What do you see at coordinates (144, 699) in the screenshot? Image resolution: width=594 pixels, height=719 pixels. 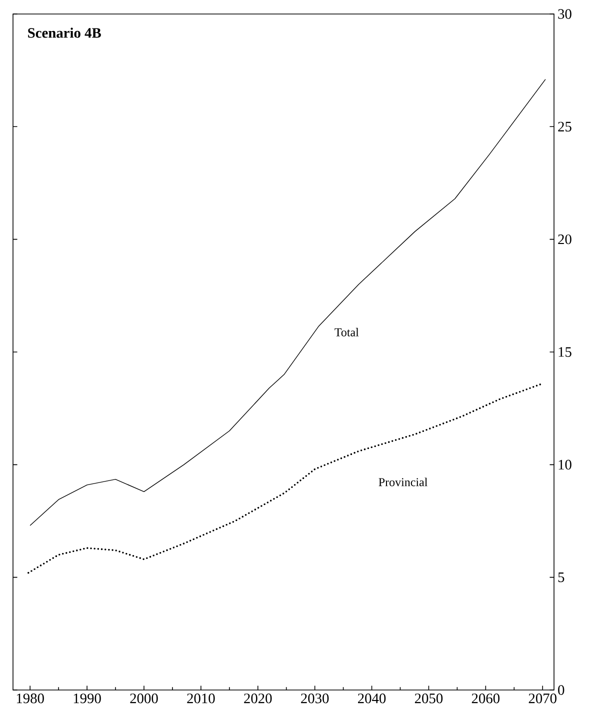 I see `x-tick-label: 2000` at bounding box center [144, 699].